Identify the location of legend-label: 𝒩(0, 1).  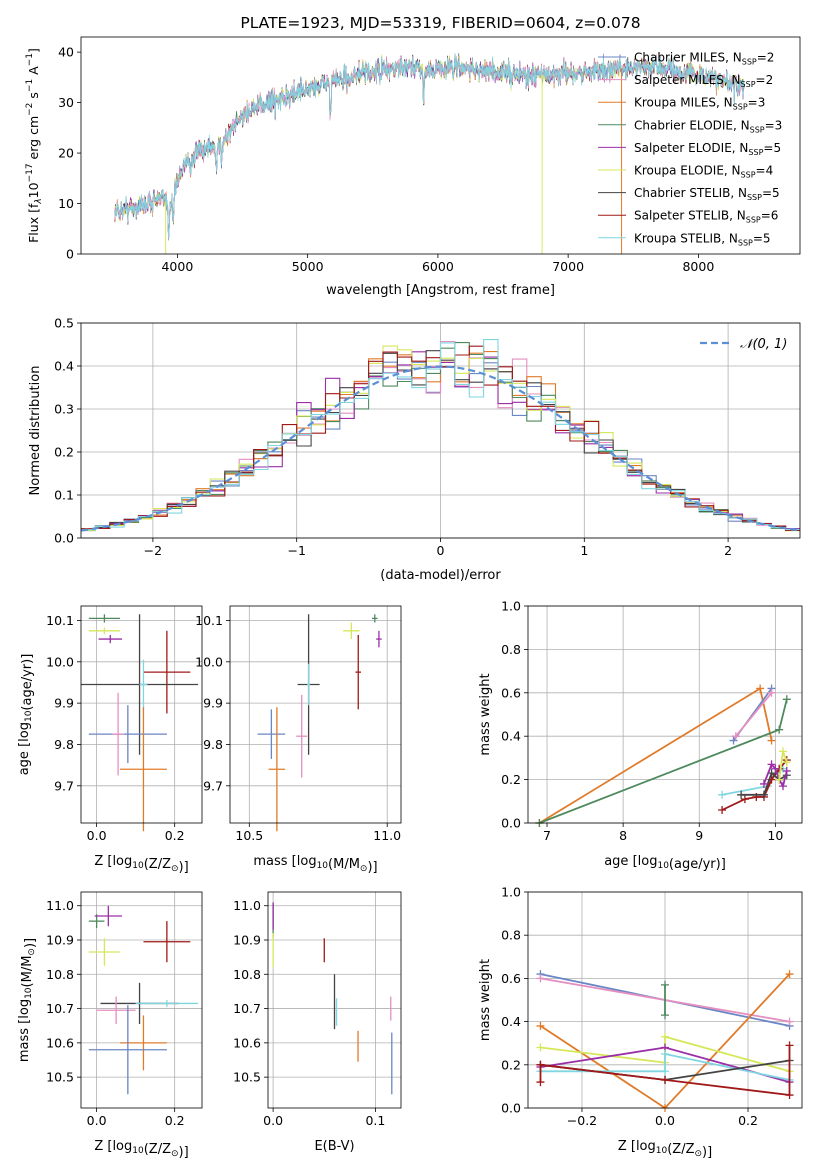
(763, 344).